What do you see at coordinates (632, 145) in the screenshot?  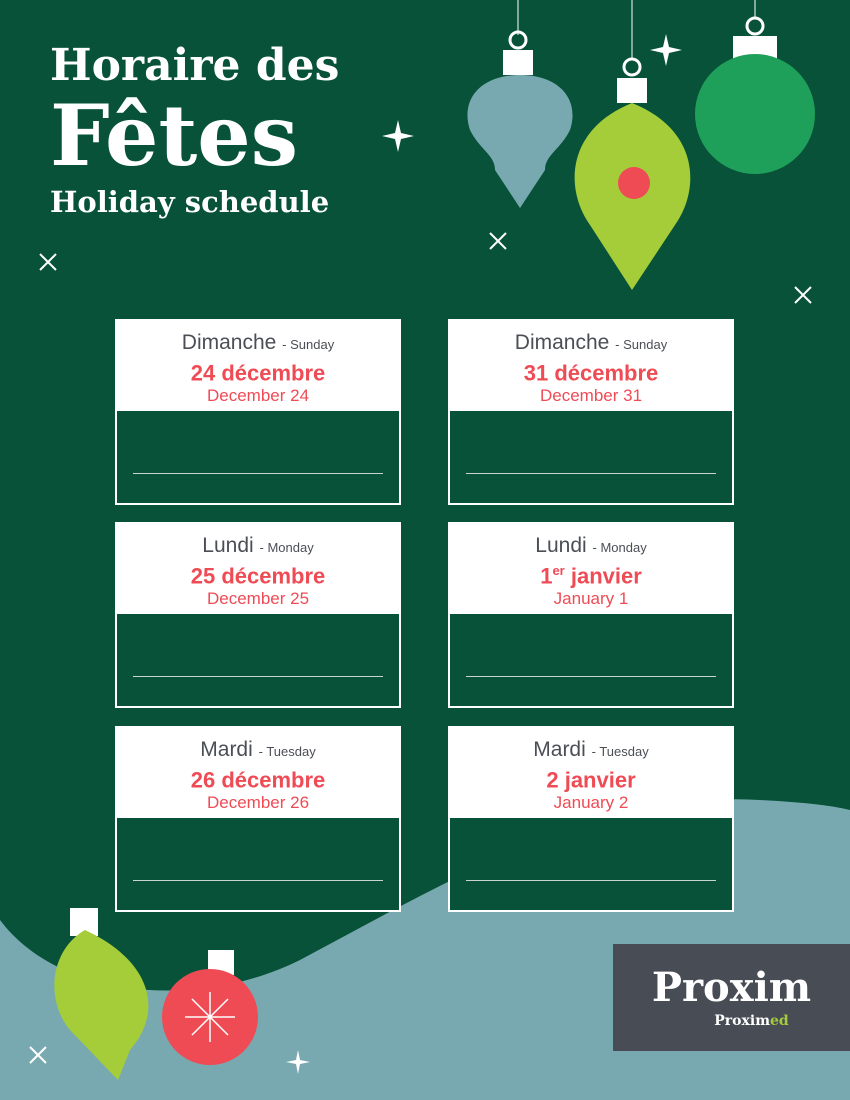 I see `ornament-drop-icon` at bounding box center [632, 145].